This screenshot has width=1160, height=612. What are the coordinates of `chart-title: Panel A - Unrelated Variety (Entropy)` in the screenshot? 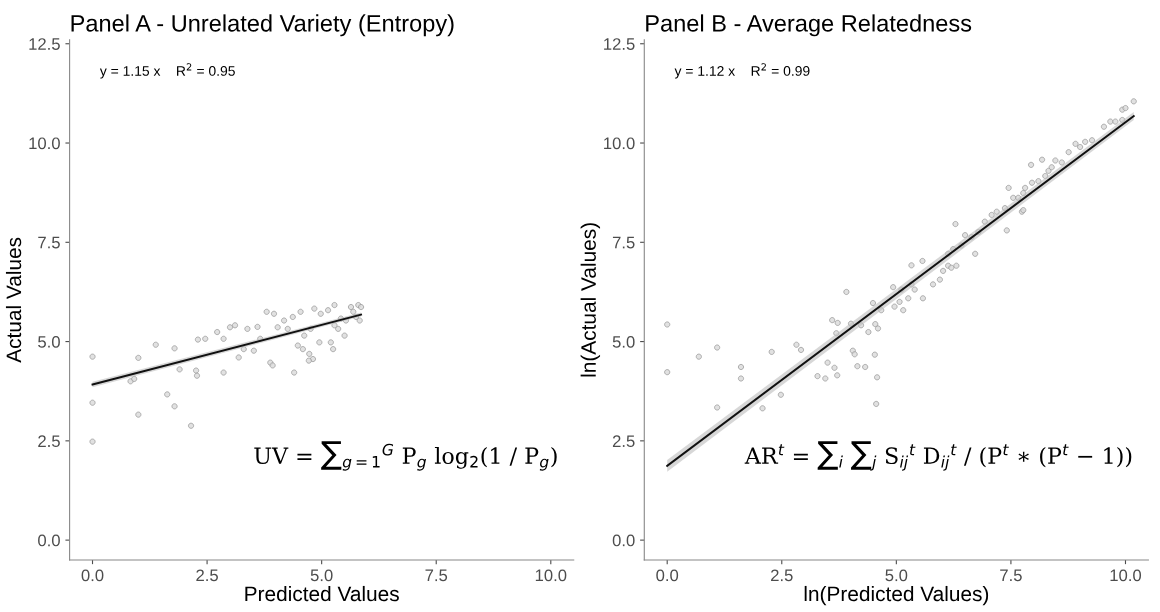 It's located at (262, 25).